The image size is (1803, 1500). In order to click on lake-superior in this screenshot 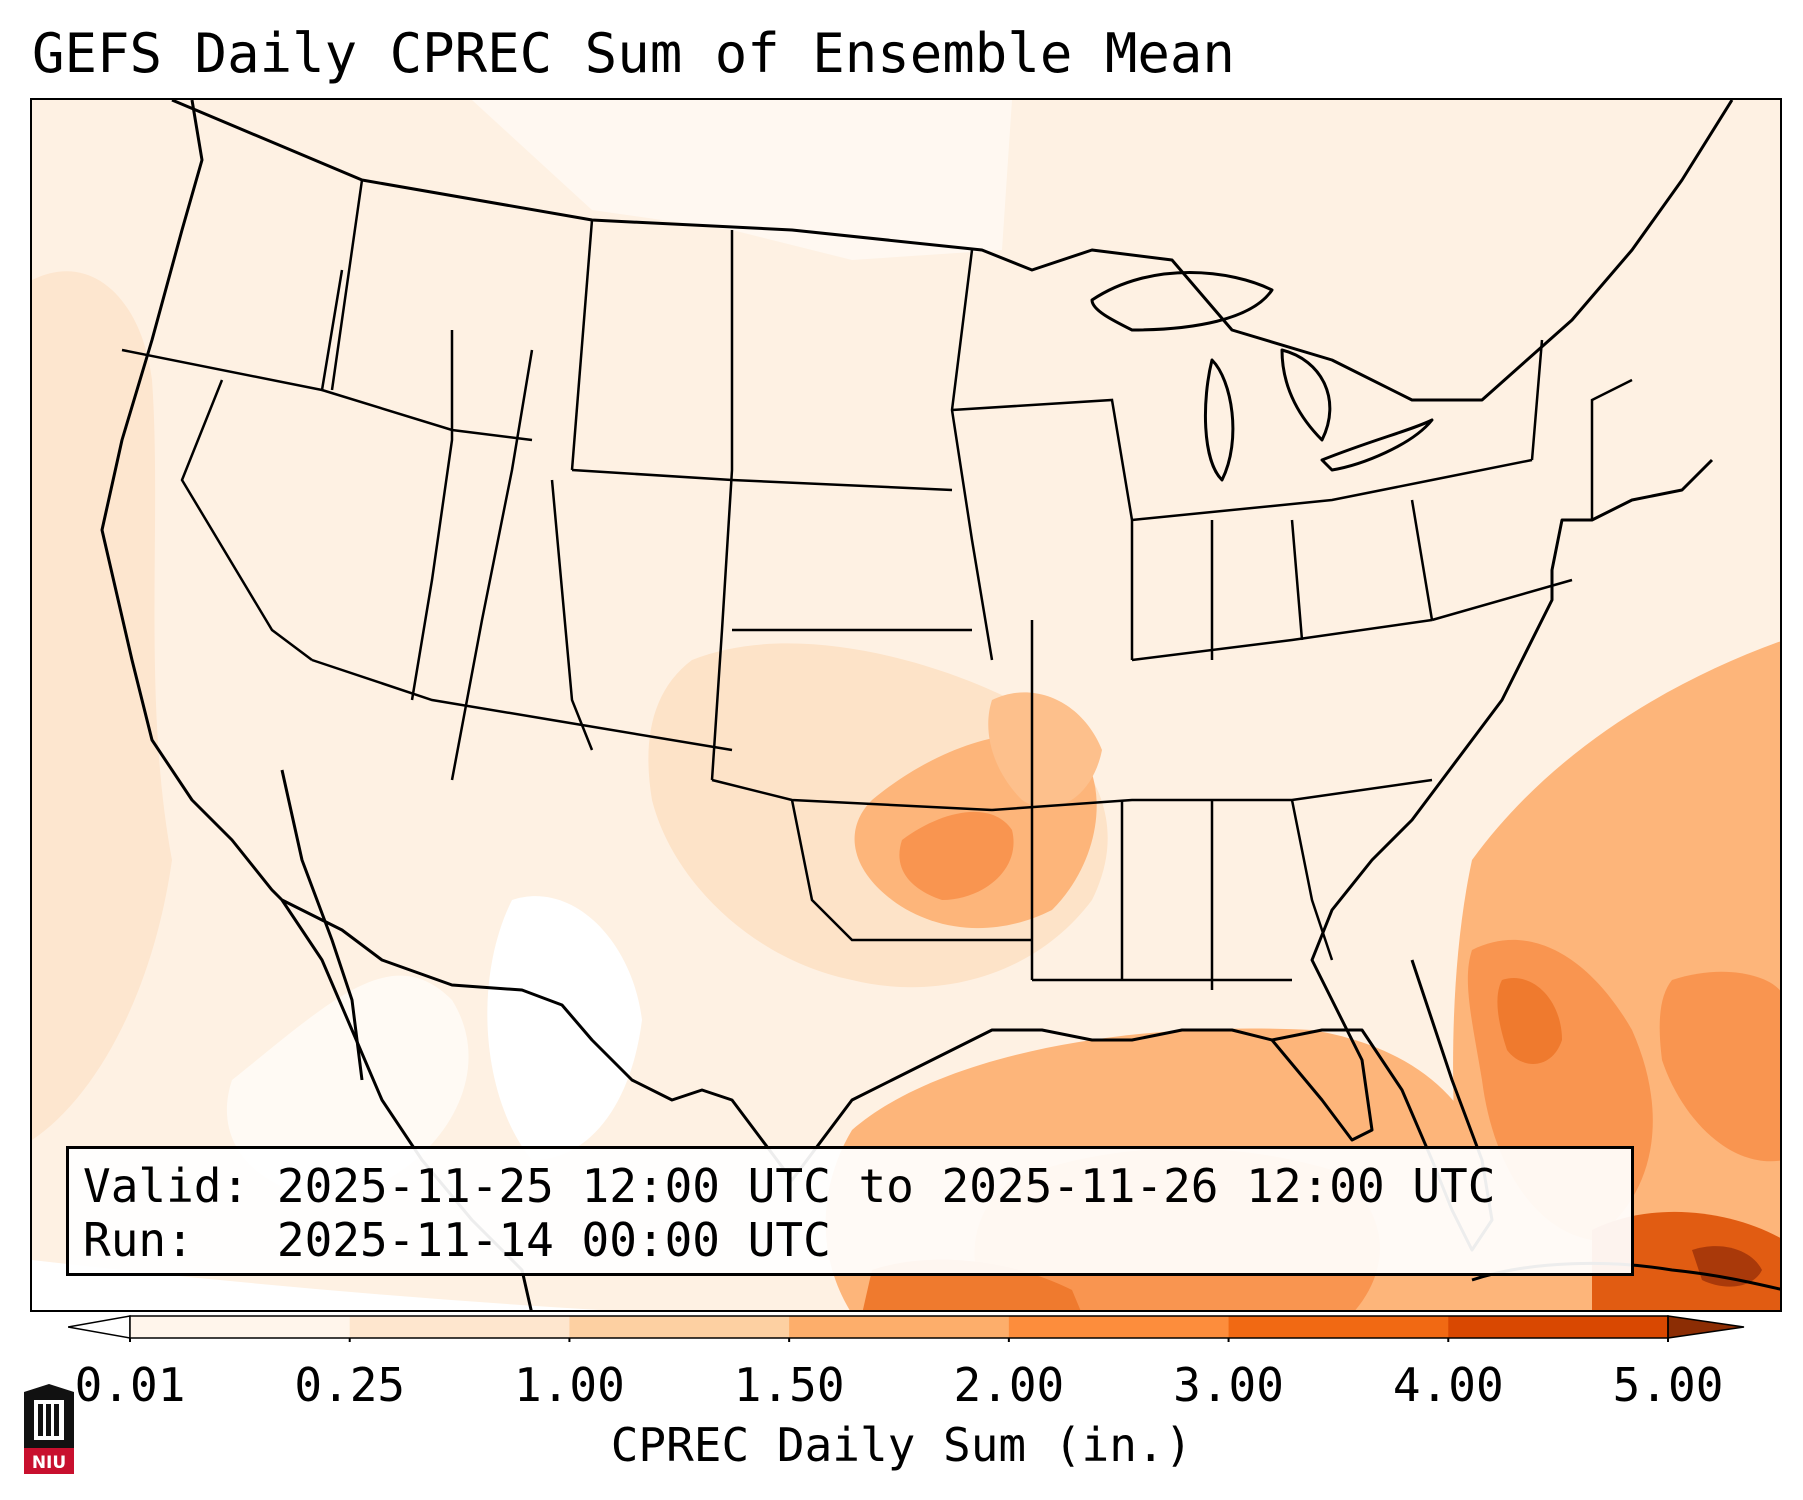, I will do `click(1182, 301)`.